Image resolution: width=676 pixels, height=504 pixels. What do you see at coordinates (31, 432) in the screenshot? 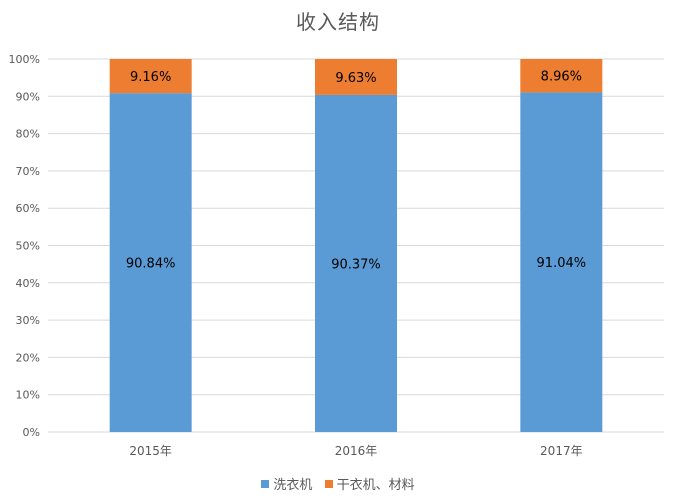
I see `y-tick-label: 0%` at bounding box center [31, 432].